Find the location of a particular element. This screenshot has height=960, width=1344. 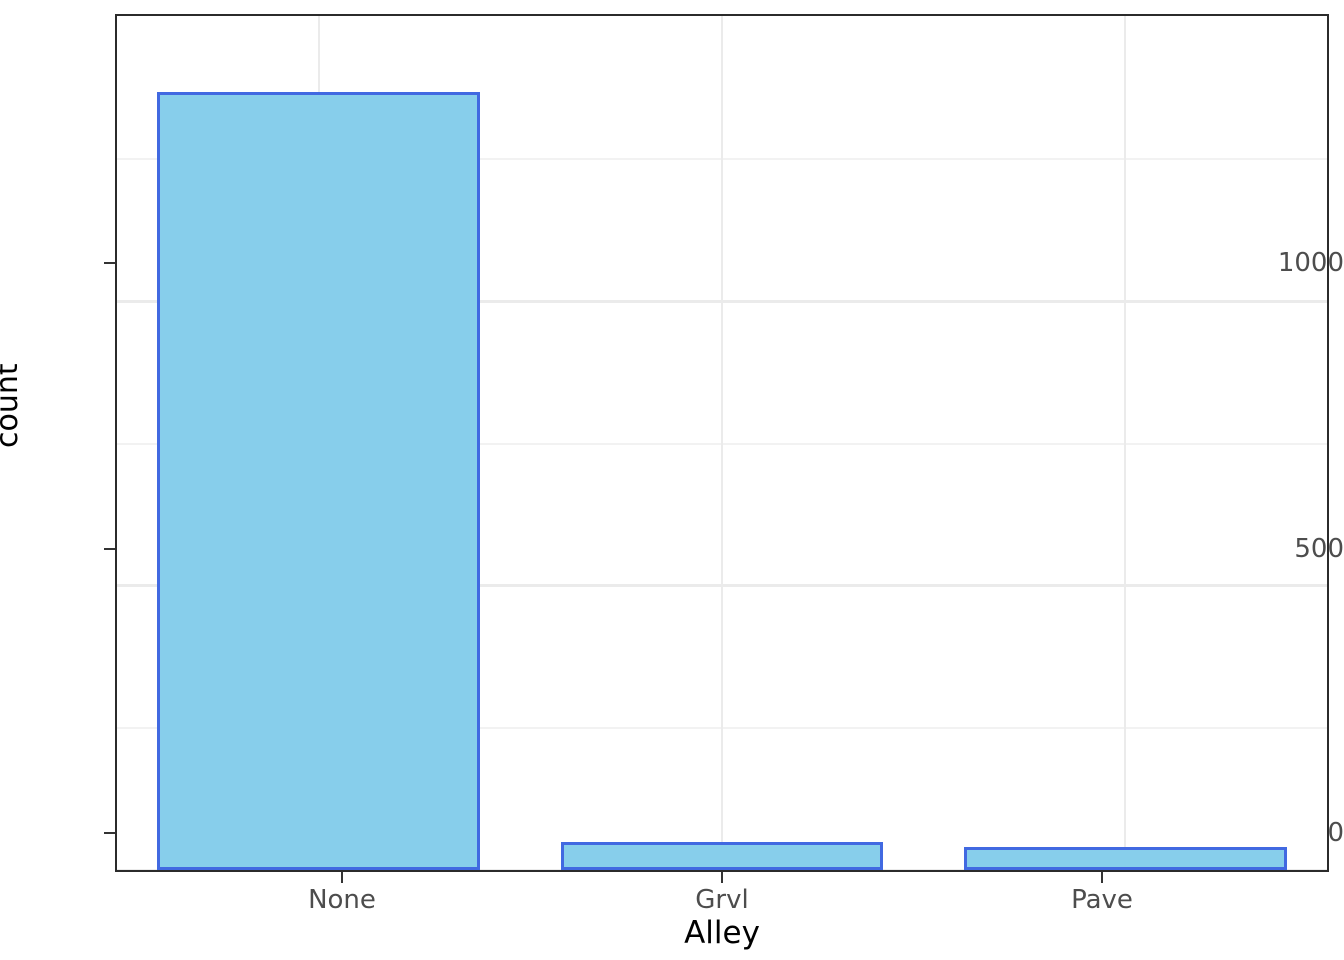

y-tick-label-500: 500 is located at coordinates (1319, 549).